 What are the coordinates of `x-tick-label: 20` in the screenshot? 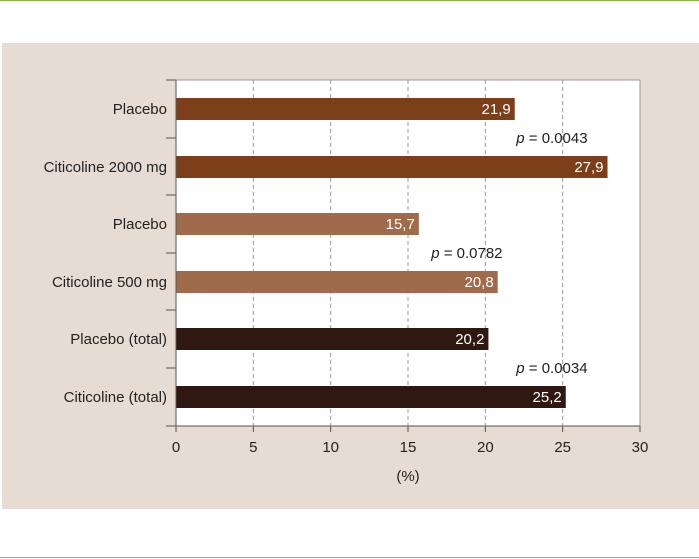 It's located at (485, 447).